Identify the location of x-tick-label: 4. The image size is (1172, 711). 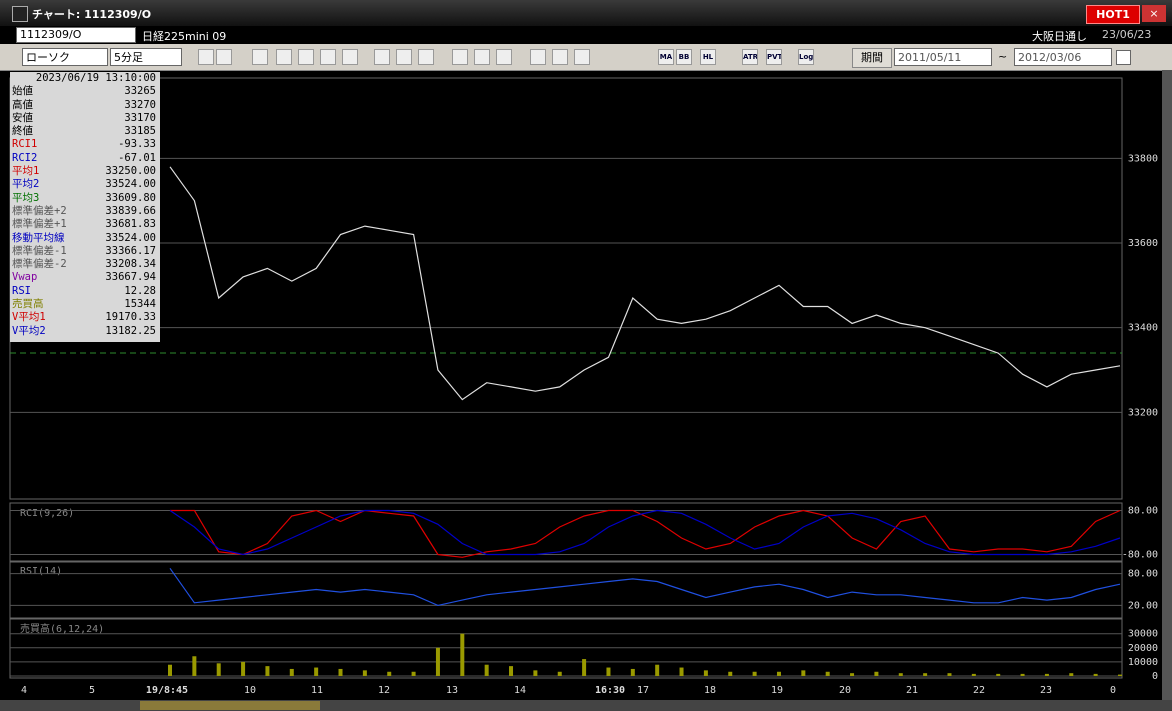
(24, 690).